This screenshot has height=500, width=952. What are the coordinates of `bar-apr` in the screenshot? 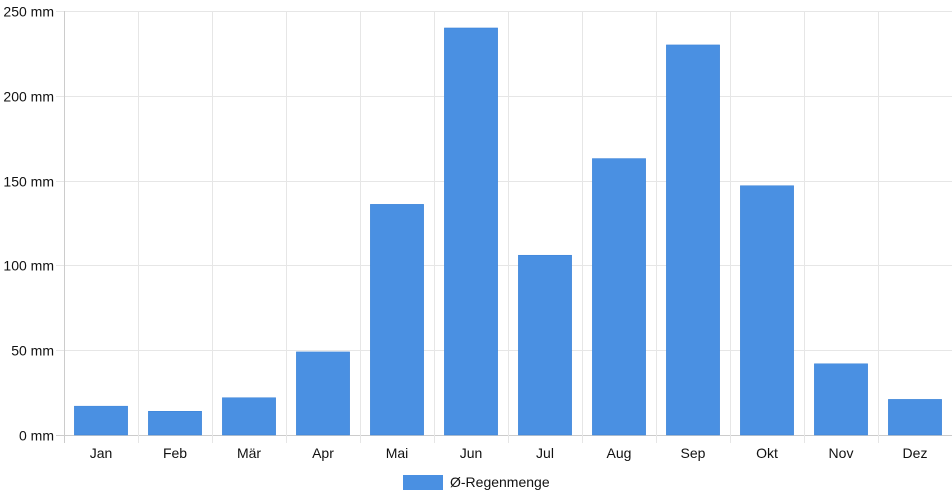 It's located at (323, 393).